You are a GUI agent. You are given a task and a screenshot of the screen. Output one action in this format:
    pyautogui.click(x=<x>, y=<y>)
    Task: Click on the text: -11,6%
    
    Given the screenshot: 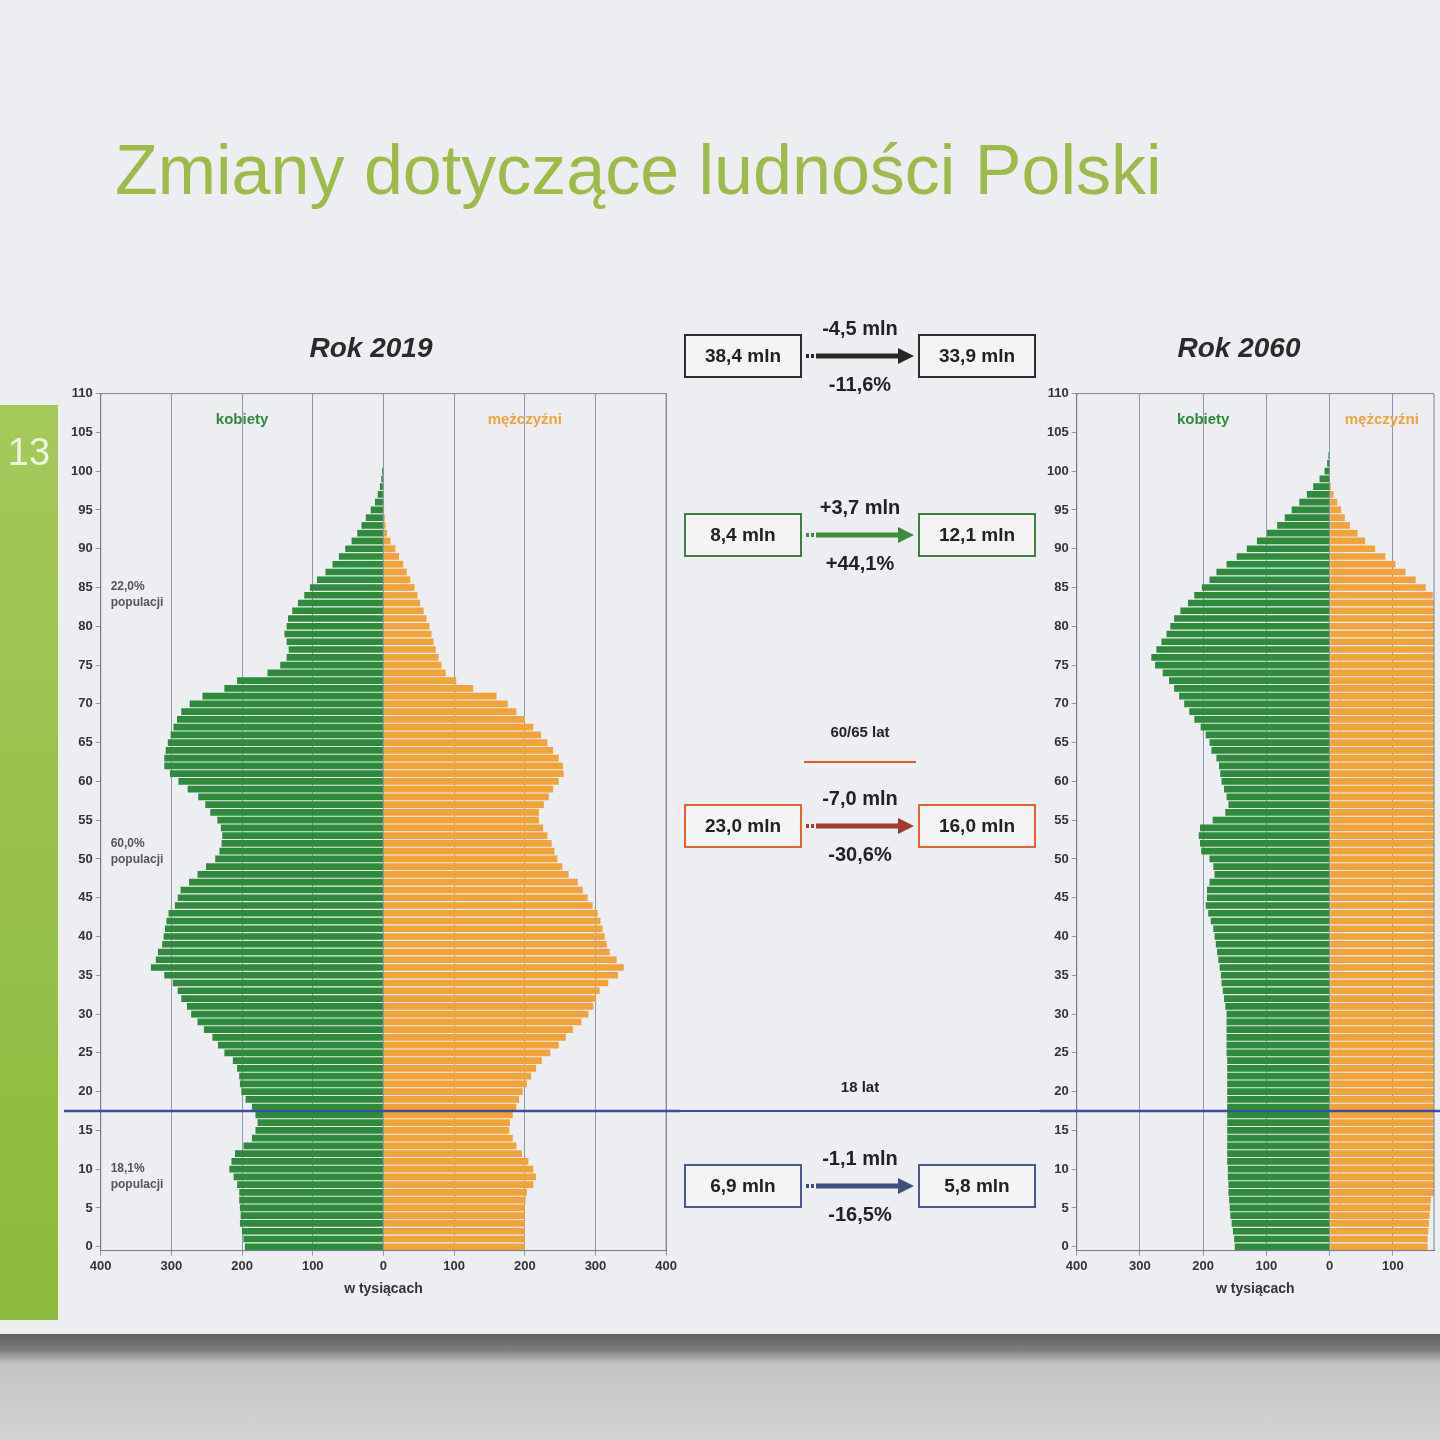 What is the action you would take?
    pyautogui.click(x=860, y=383)
    